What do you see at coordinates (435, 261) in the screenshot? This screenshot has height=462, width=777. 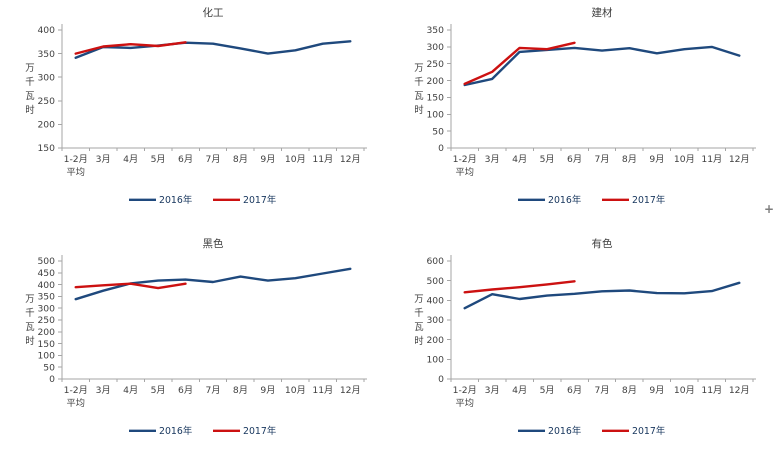 I see `y-tick-label: 600` at bounding box center [435, 261].